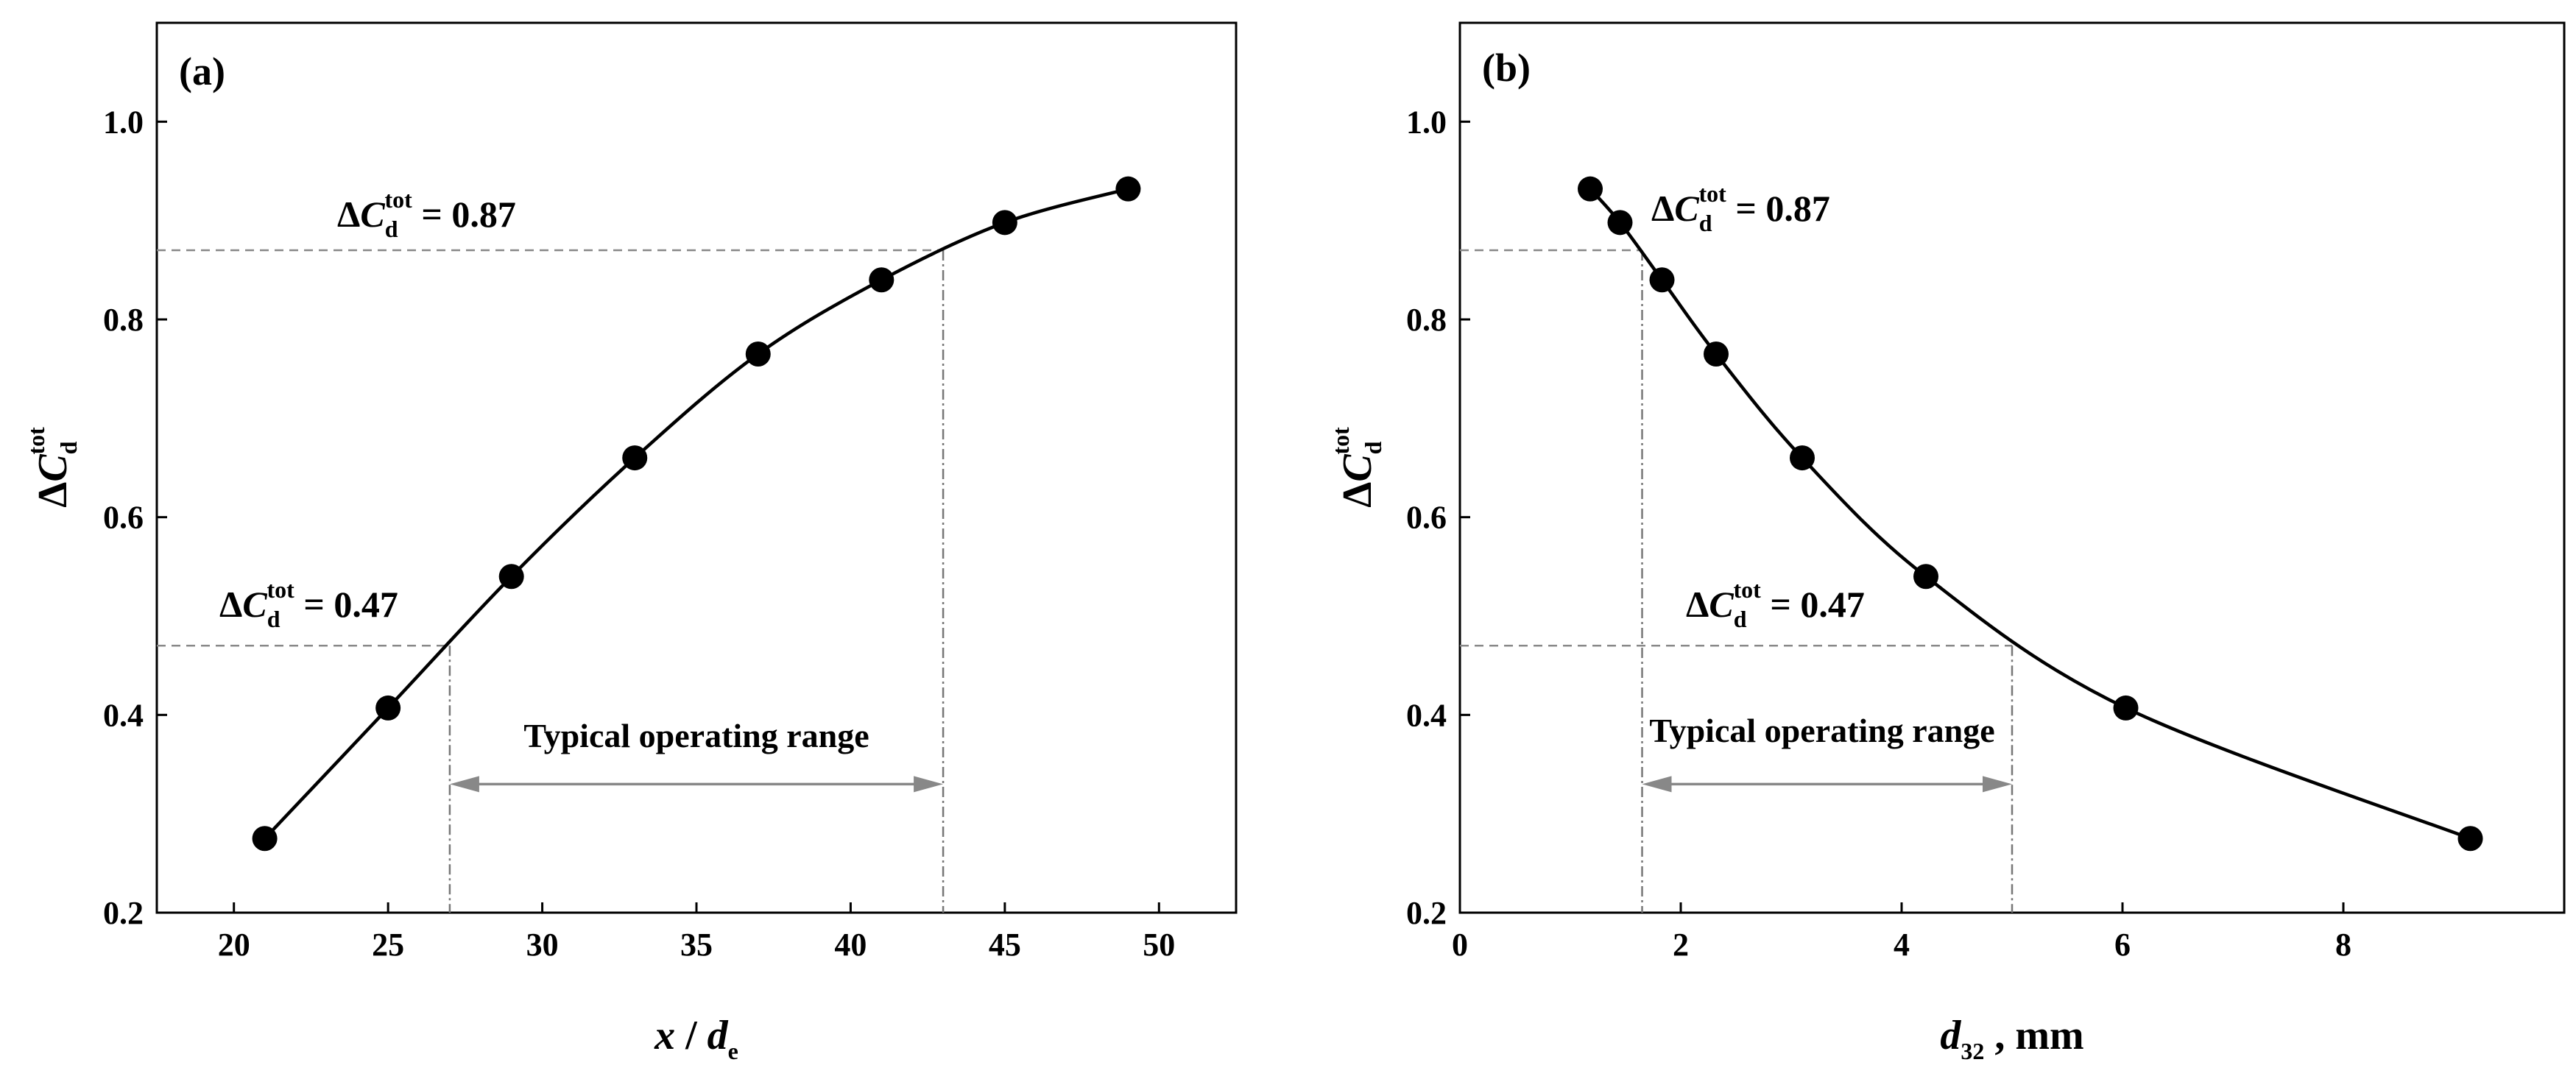 The image size is (2576, 1079). Describe the element at coordinates (1950, 1035) in the screenshot. I see `x-axis-title-b-var: d` at that location.